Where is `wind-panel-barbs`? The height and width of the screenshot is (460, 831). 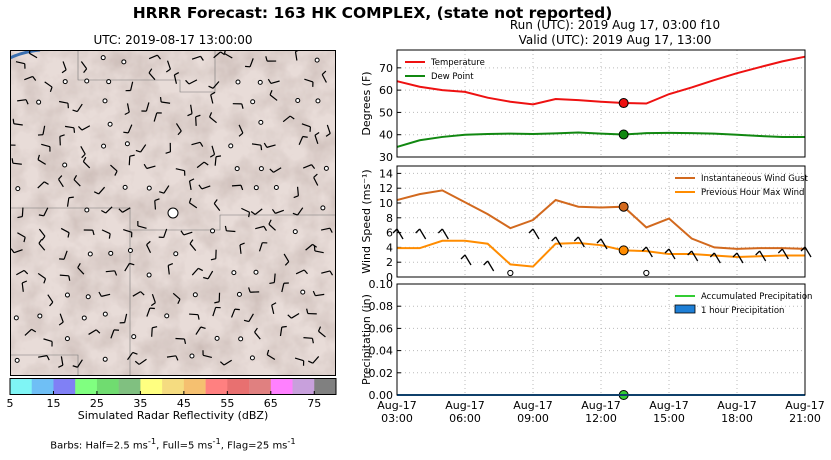 wind-panel-barbs is located at coordinates (602, 252).